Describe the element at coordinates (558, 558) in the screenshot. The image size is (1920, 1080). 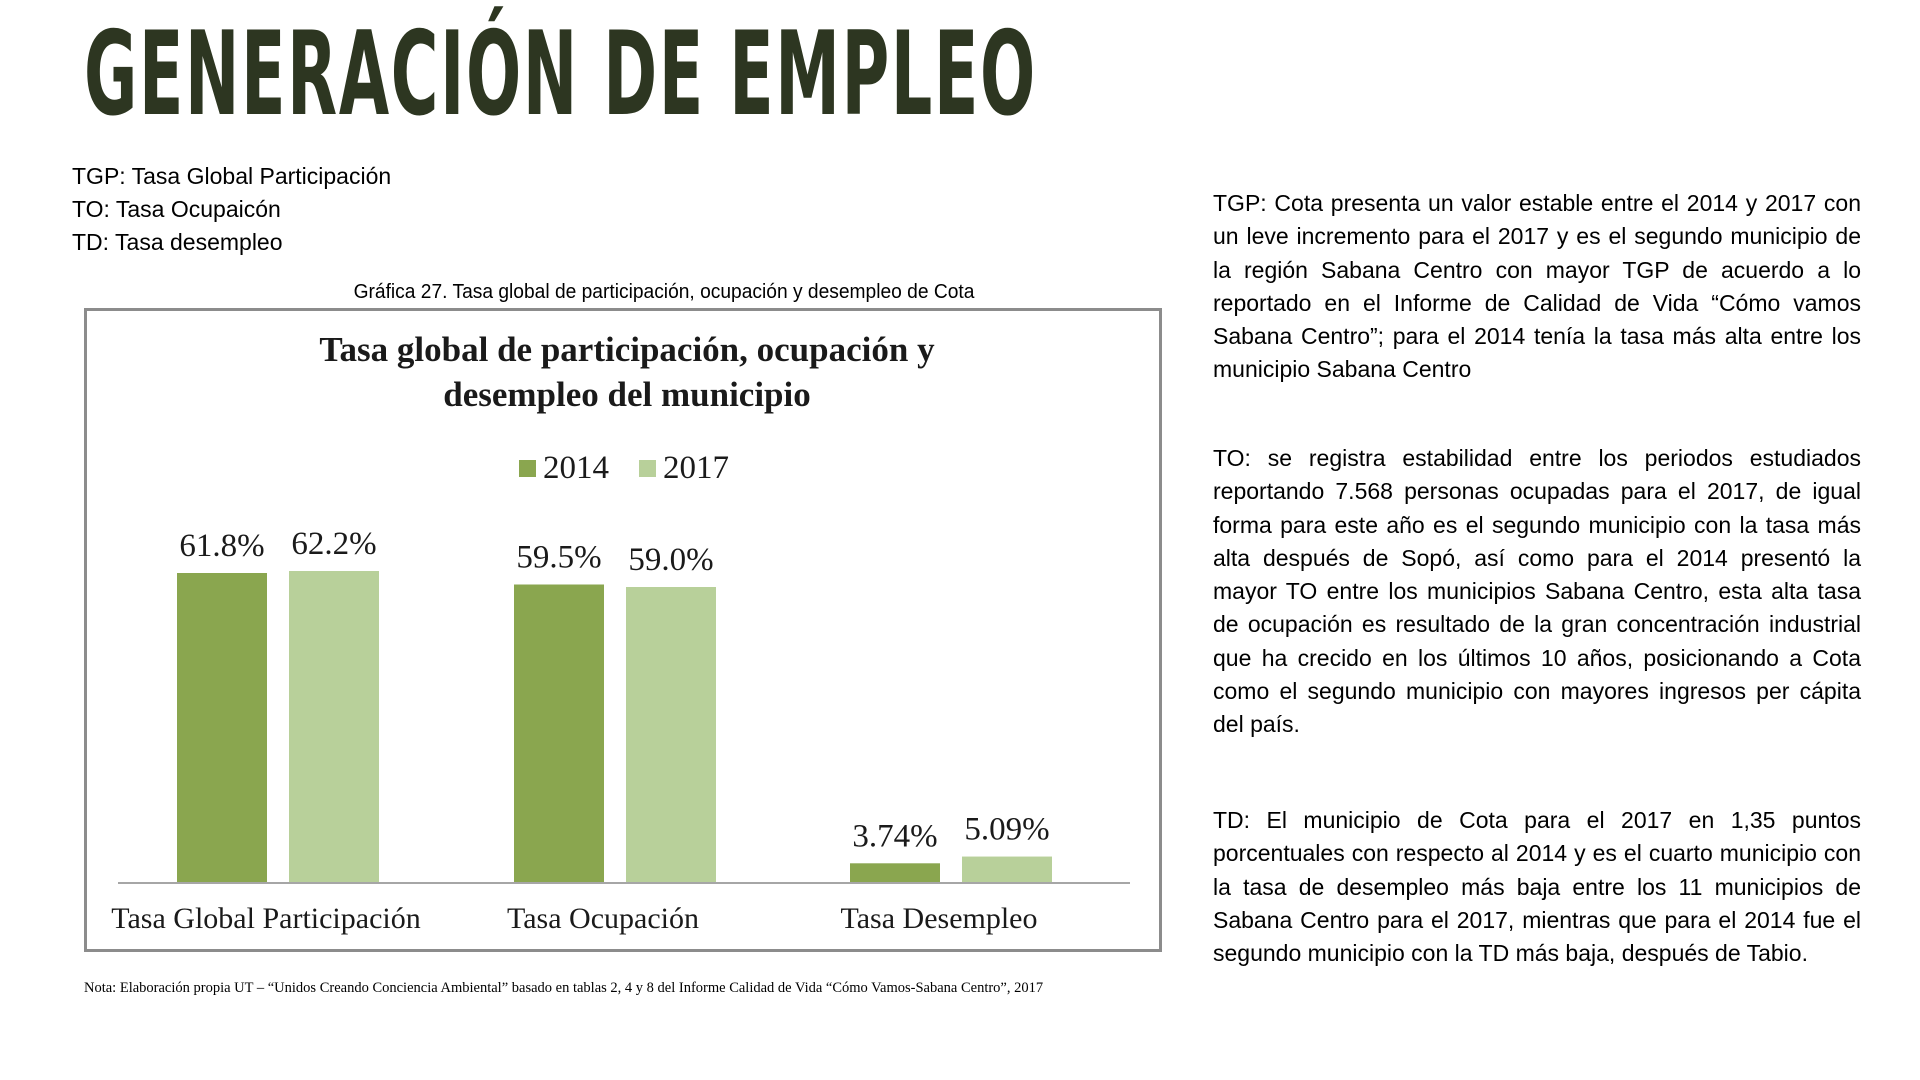
I see `data-label-2014-1: 59.5%` at that location.